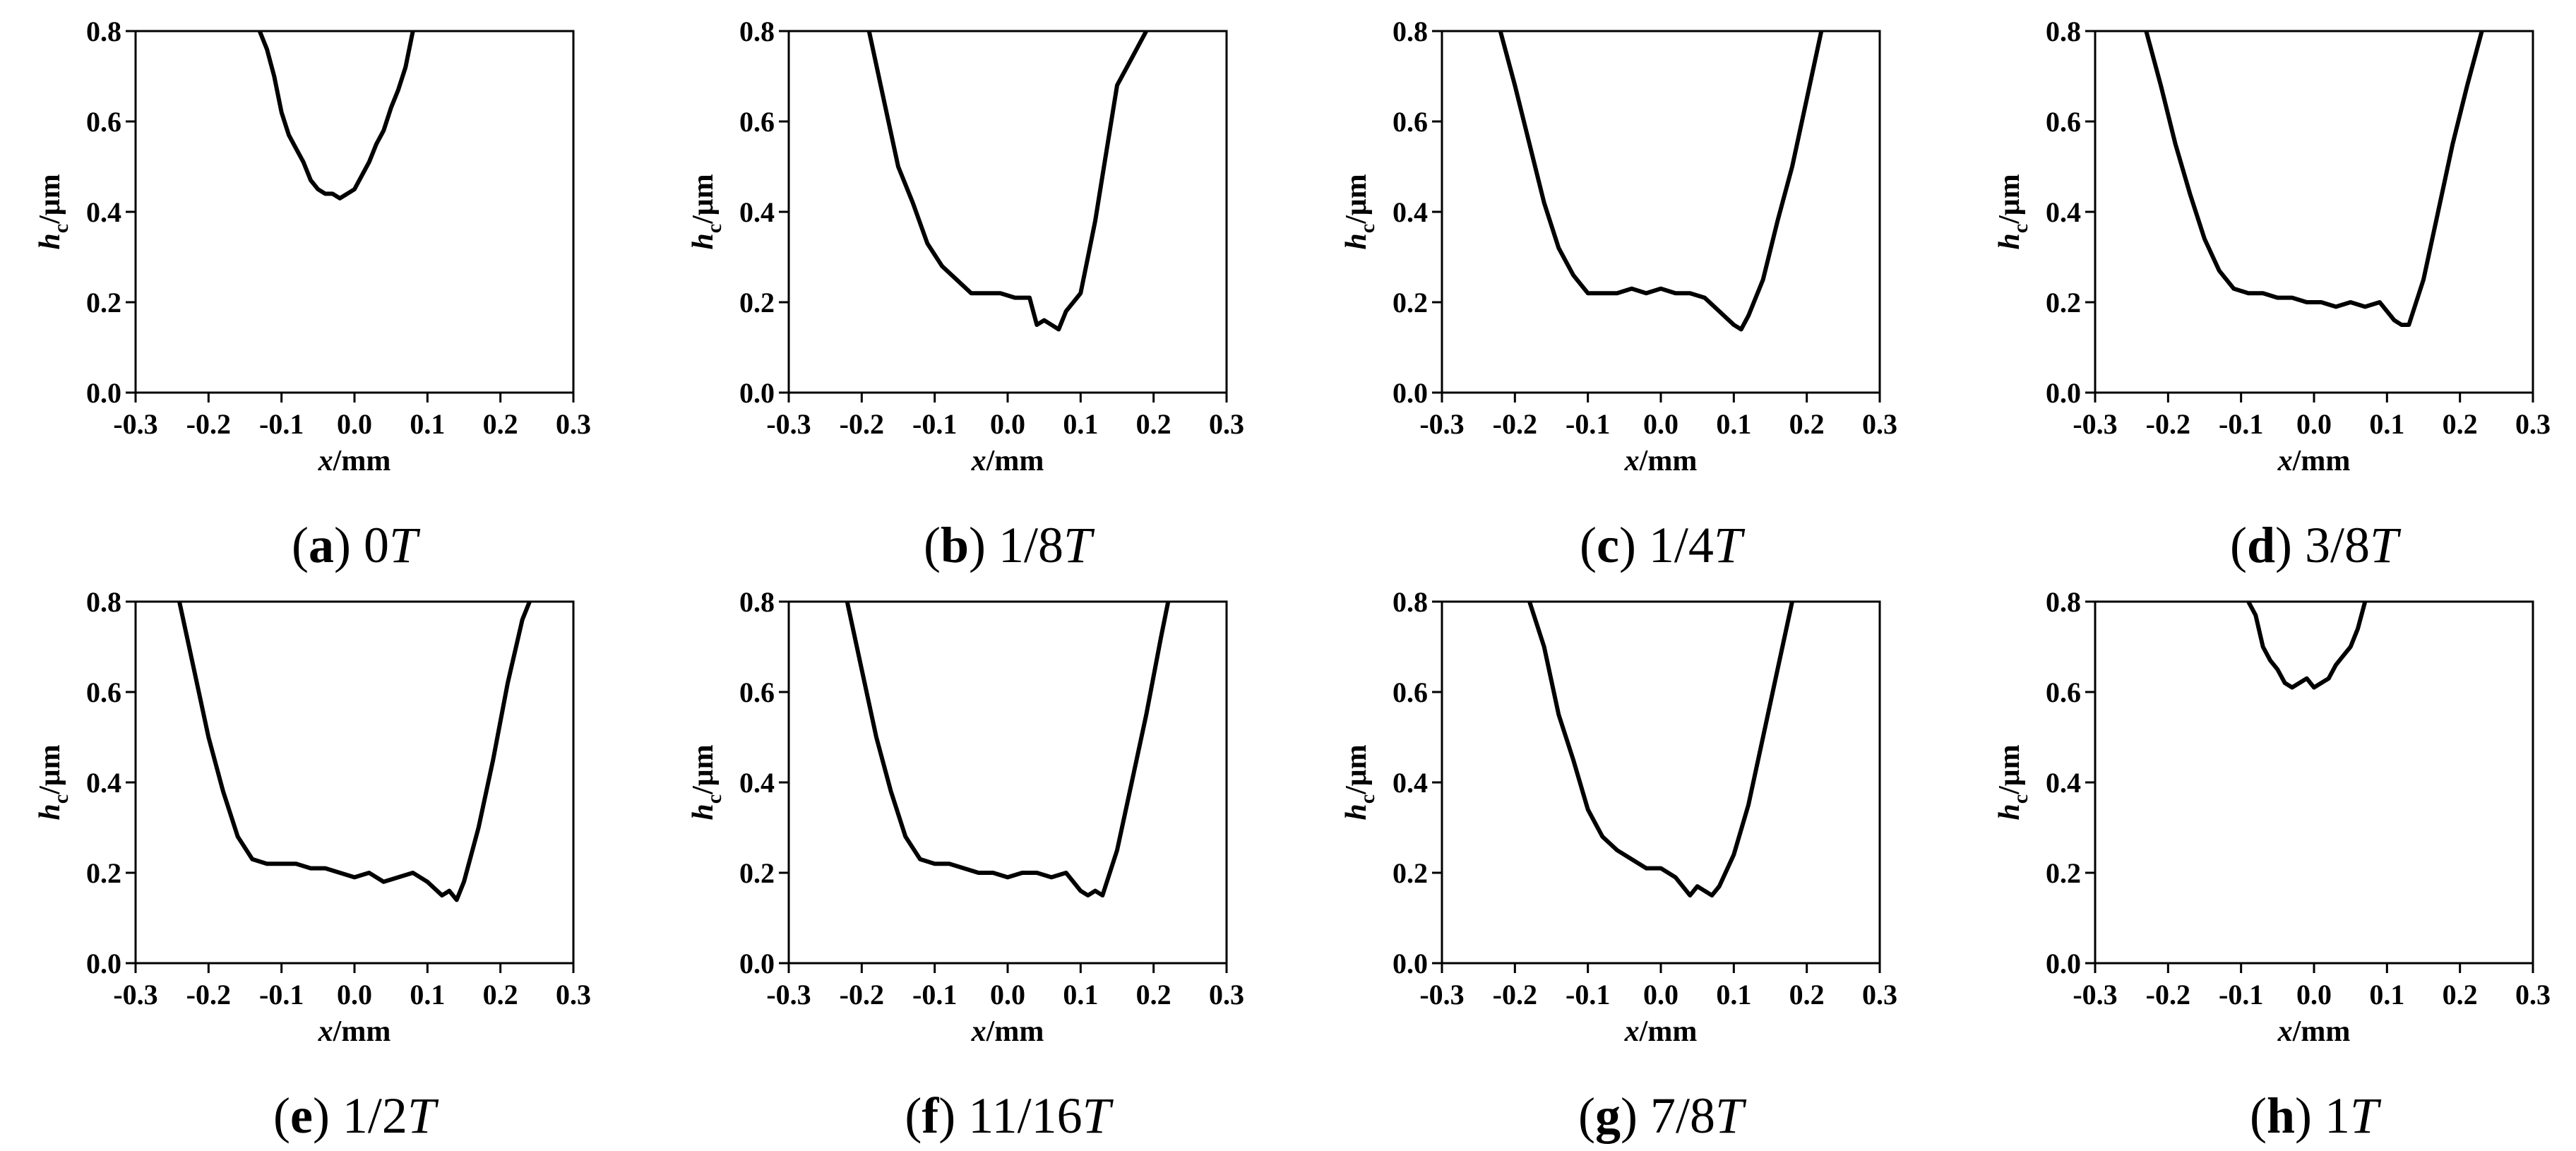 This screenshot has height=1151, width=2576. I want to click on panel-caption-d: (d) 3/8T, so click(2316, 545).